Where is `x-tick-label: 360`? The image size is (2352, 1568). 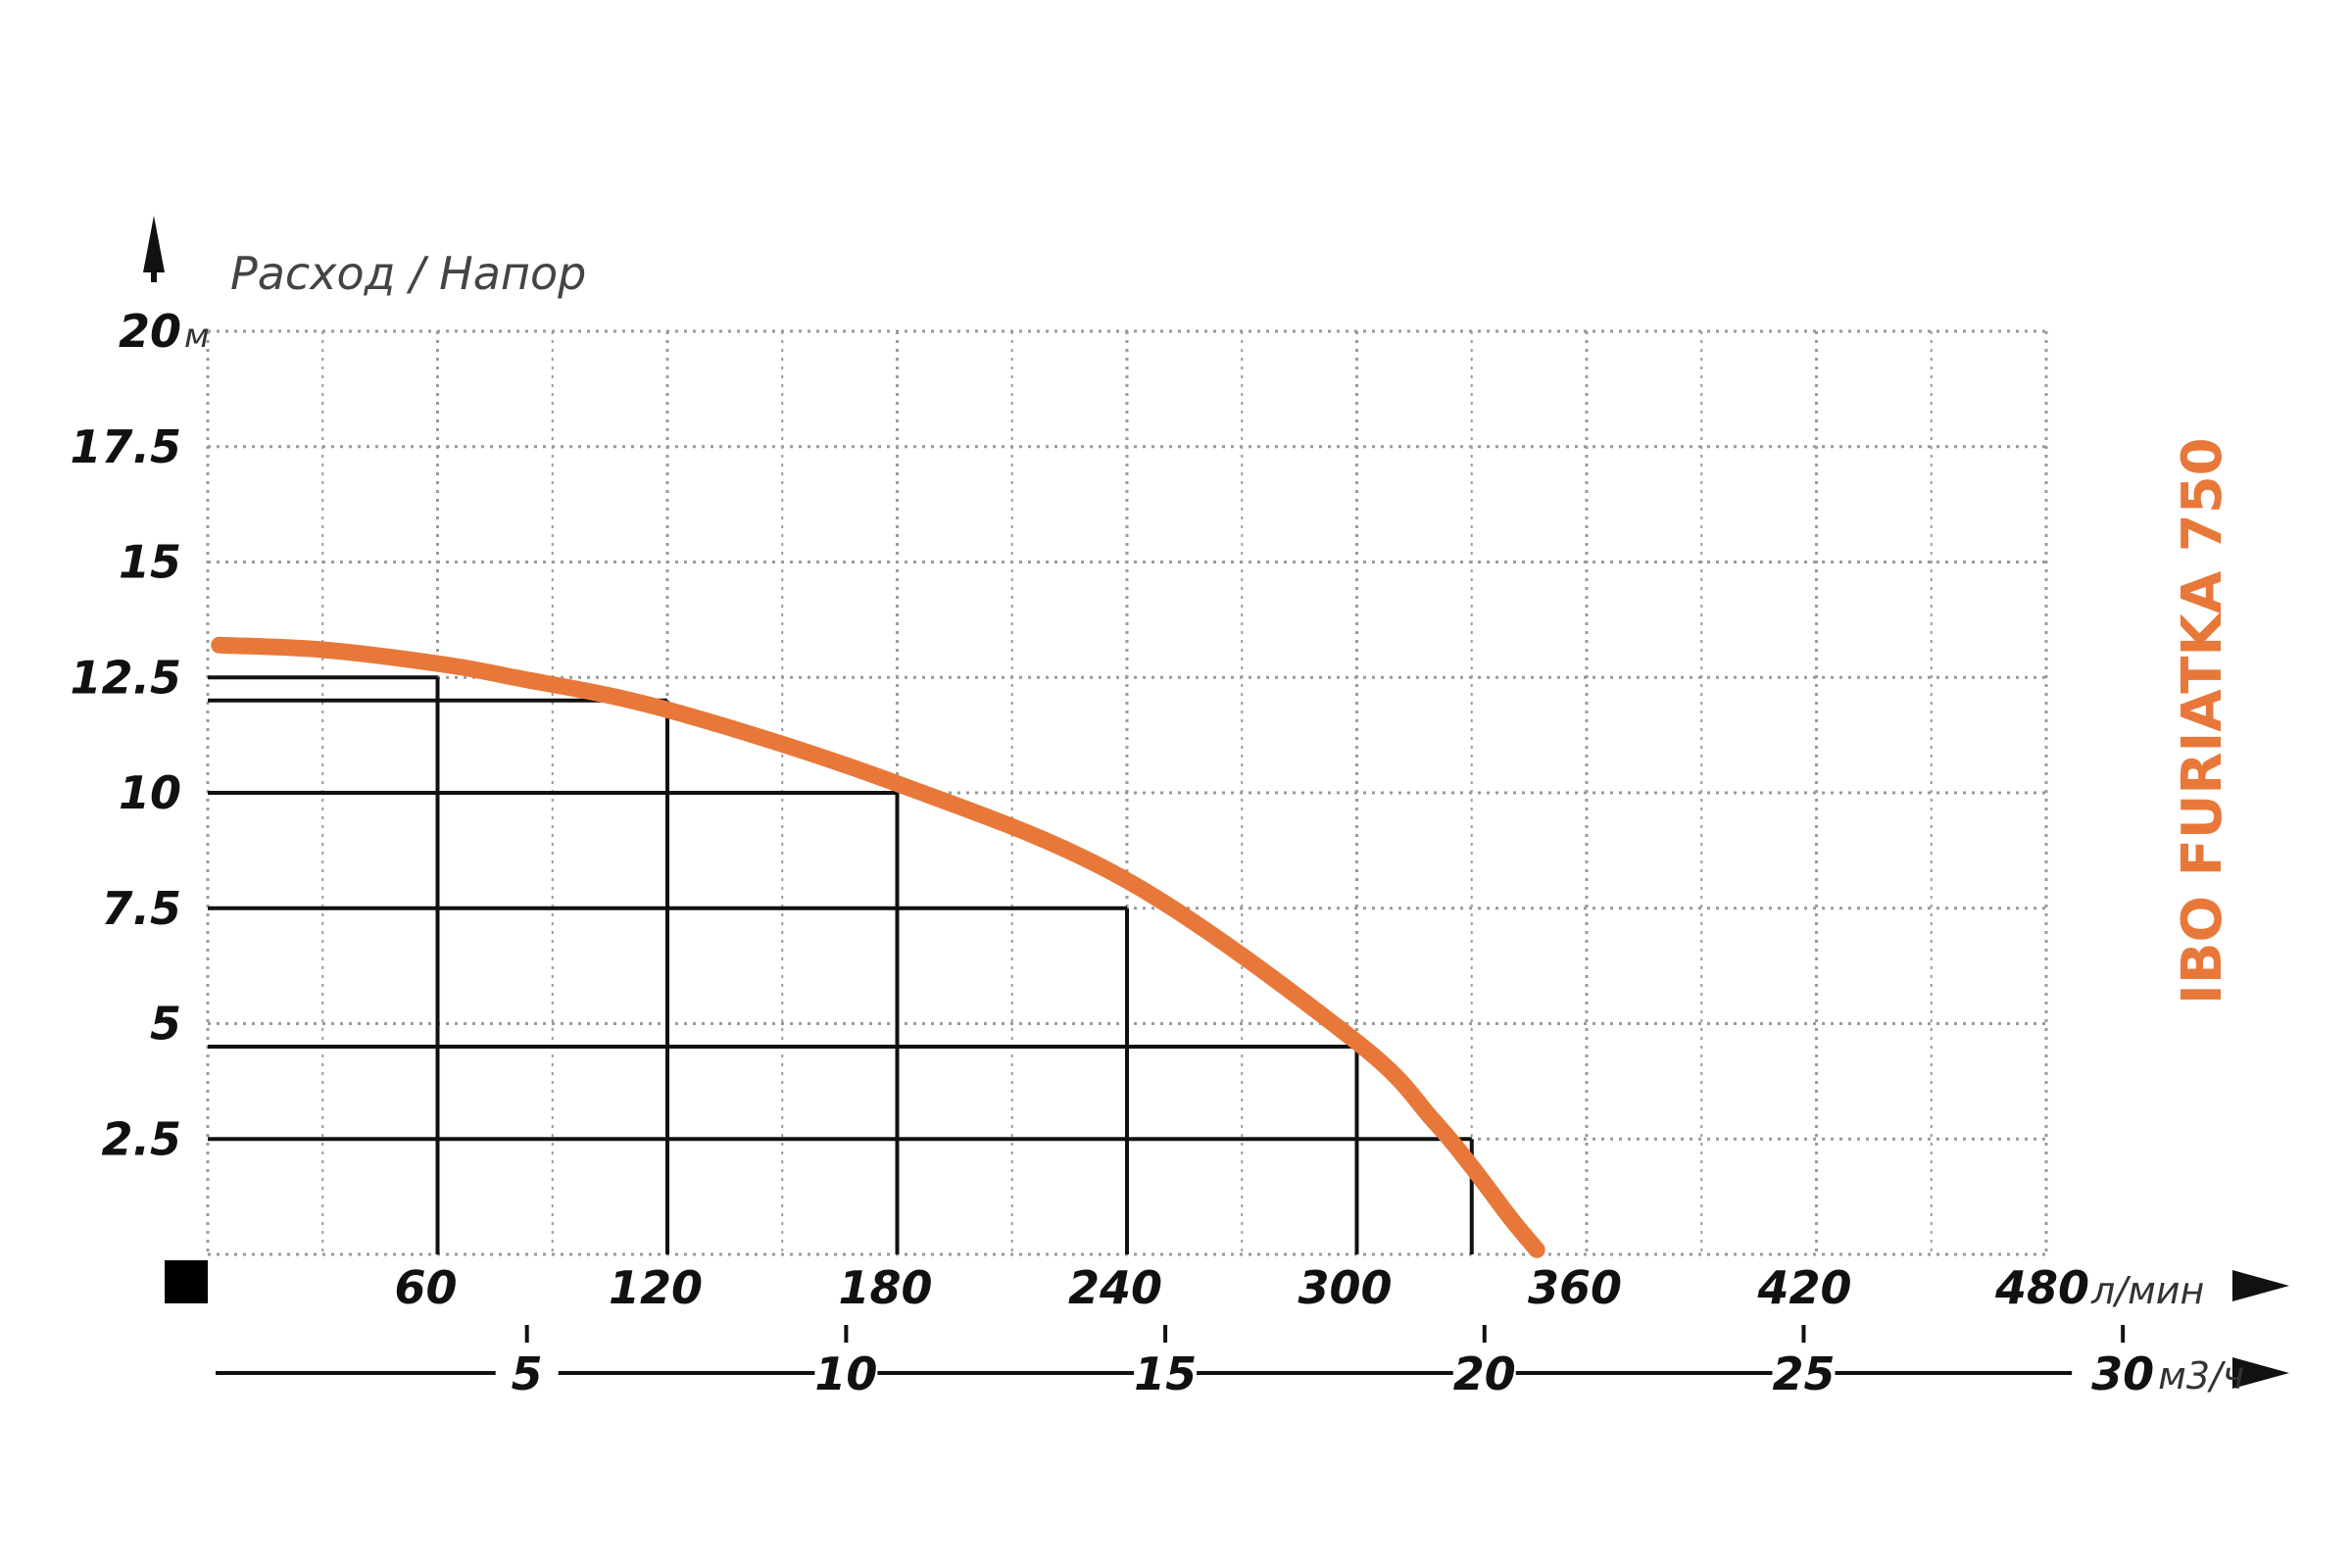 x-tick-label: 360 is located at coordinates (1575, 1287).